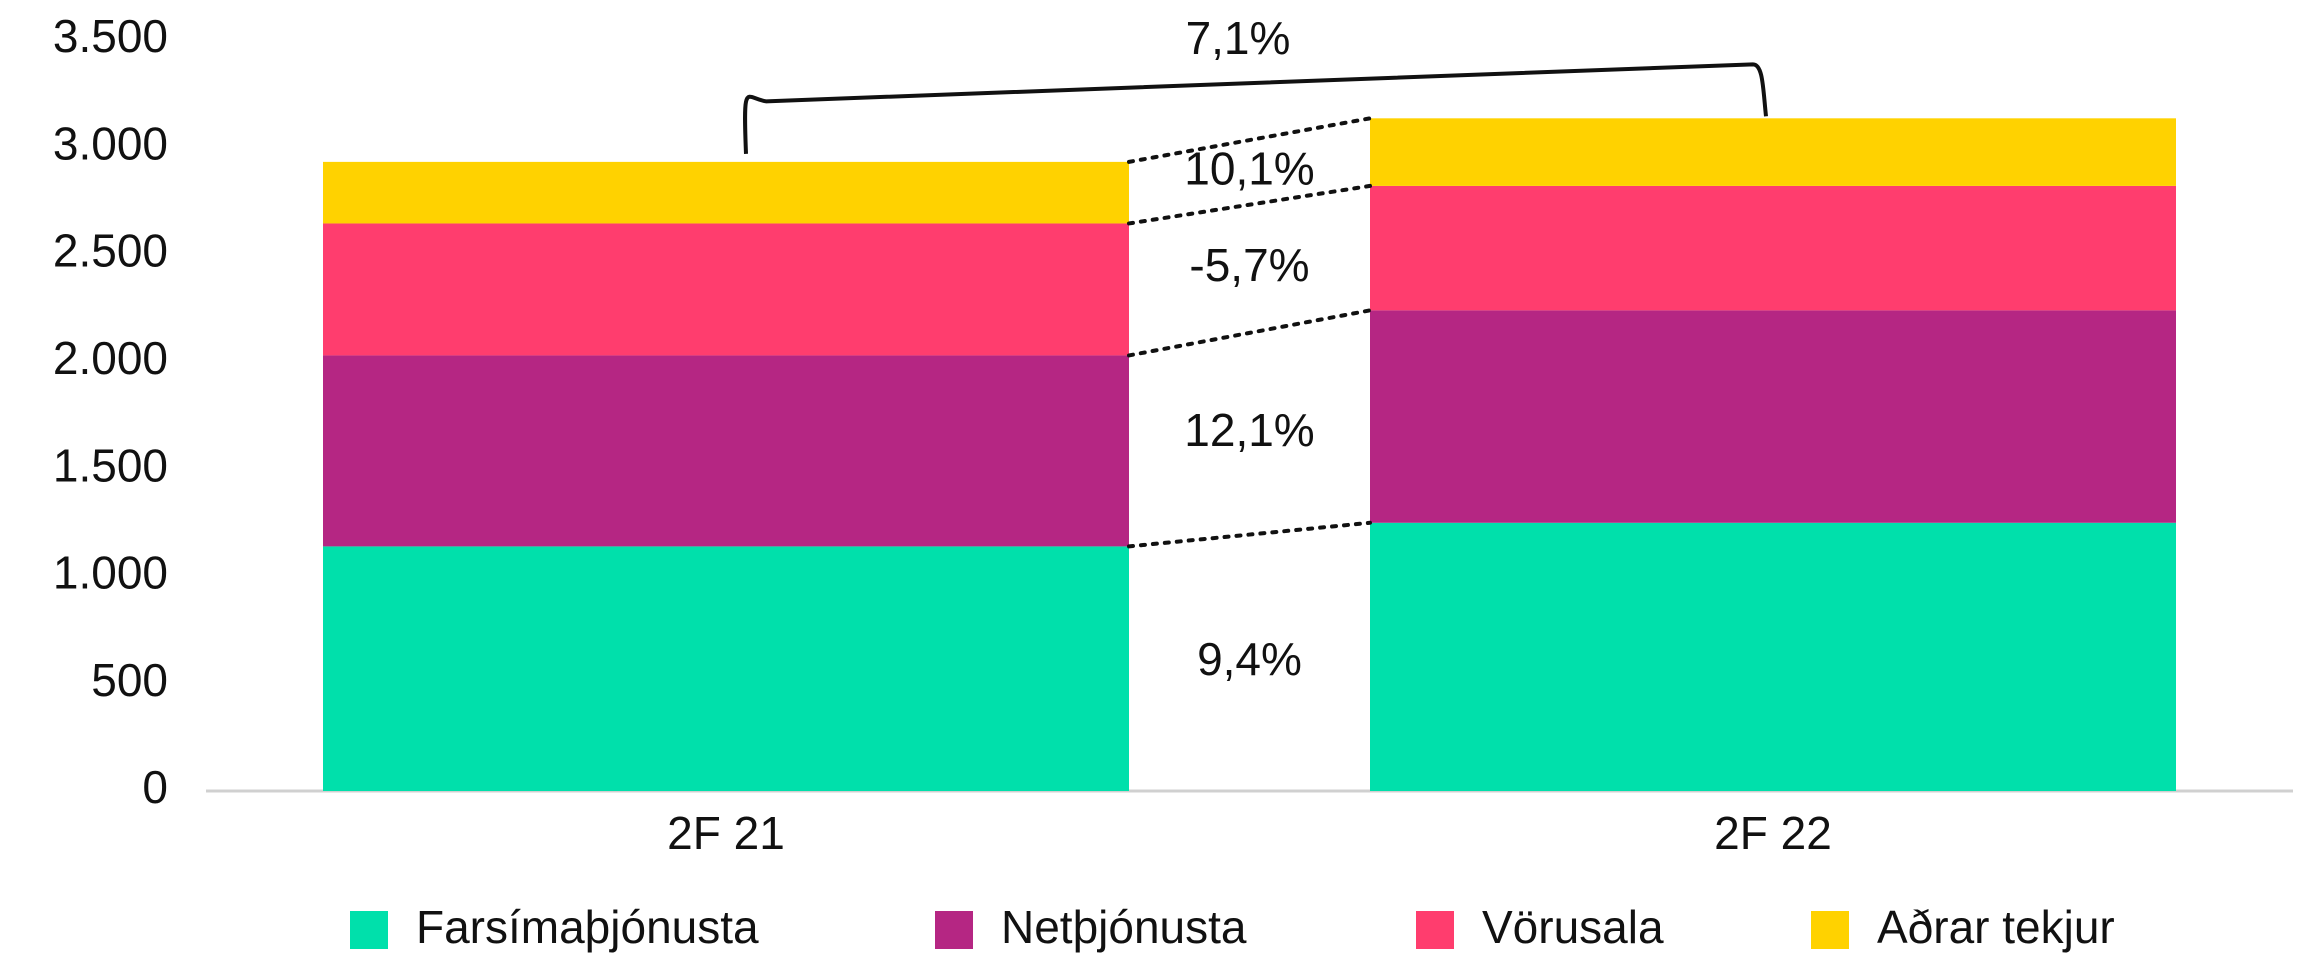 This screenshot has height=960, width=2305. I want to click on y-tick-label: 3.500, so click(110, 36).